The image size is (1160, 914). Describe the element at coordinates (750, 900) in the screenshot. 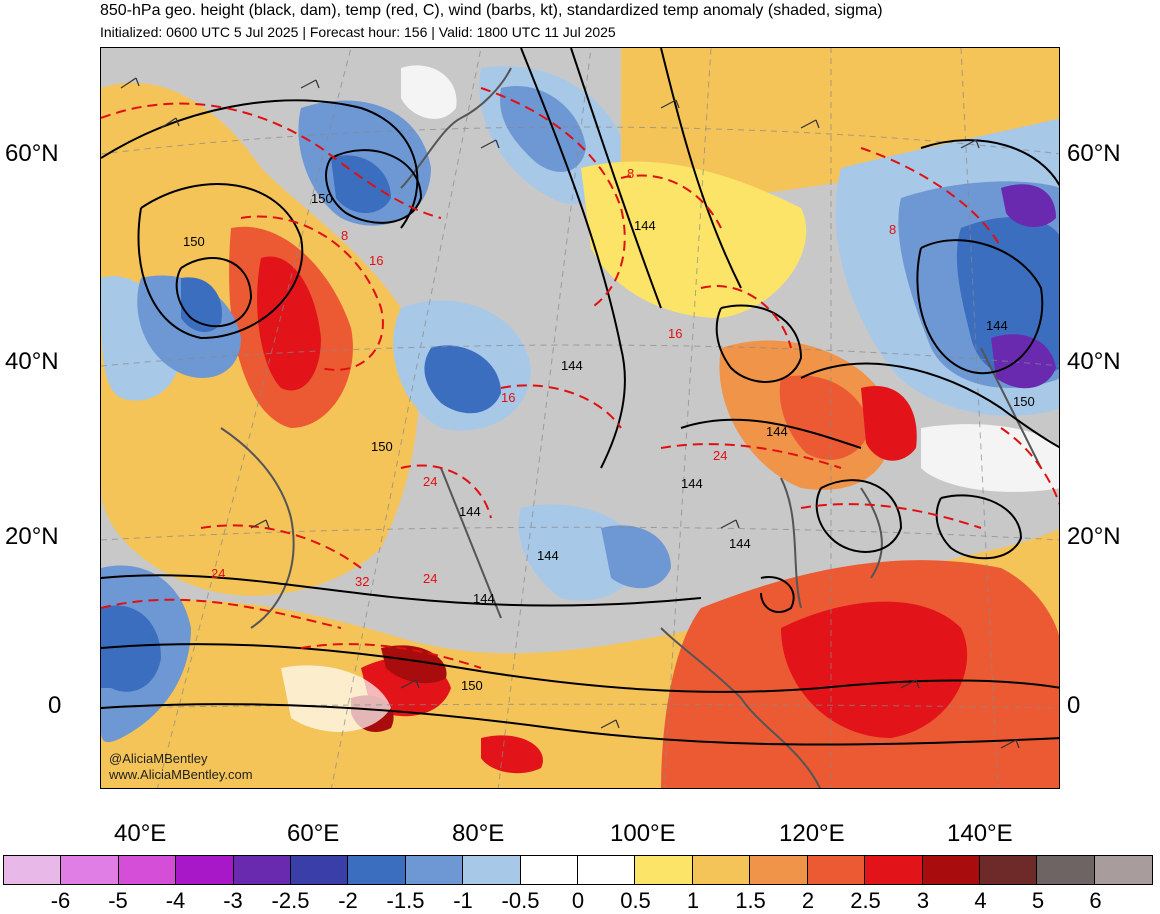

I see `colorbar-label: 1.5` at that location.